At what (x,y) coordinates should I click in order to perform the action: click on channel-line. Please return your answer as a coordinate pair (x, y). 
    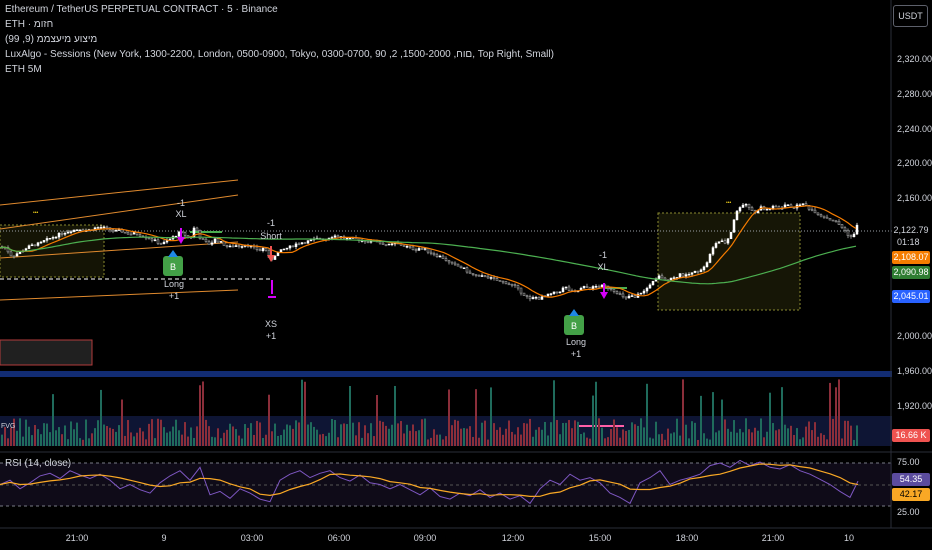
    Looking at the image, I should click on (119, 295).